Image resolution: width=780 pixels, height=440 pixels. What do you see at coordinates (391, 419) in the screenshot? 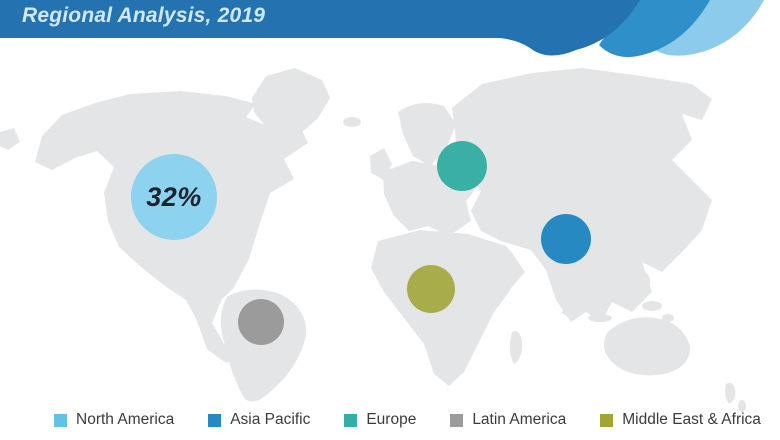
I see `legend-label: Europe` at bounding box center [391, 419].